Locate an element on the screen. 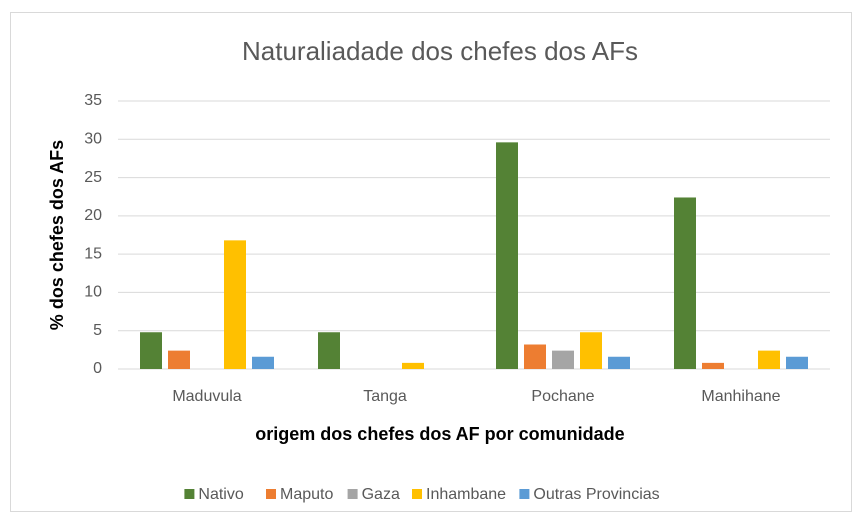  x-tick-label: Pochane is located at coordinates (562, 396).